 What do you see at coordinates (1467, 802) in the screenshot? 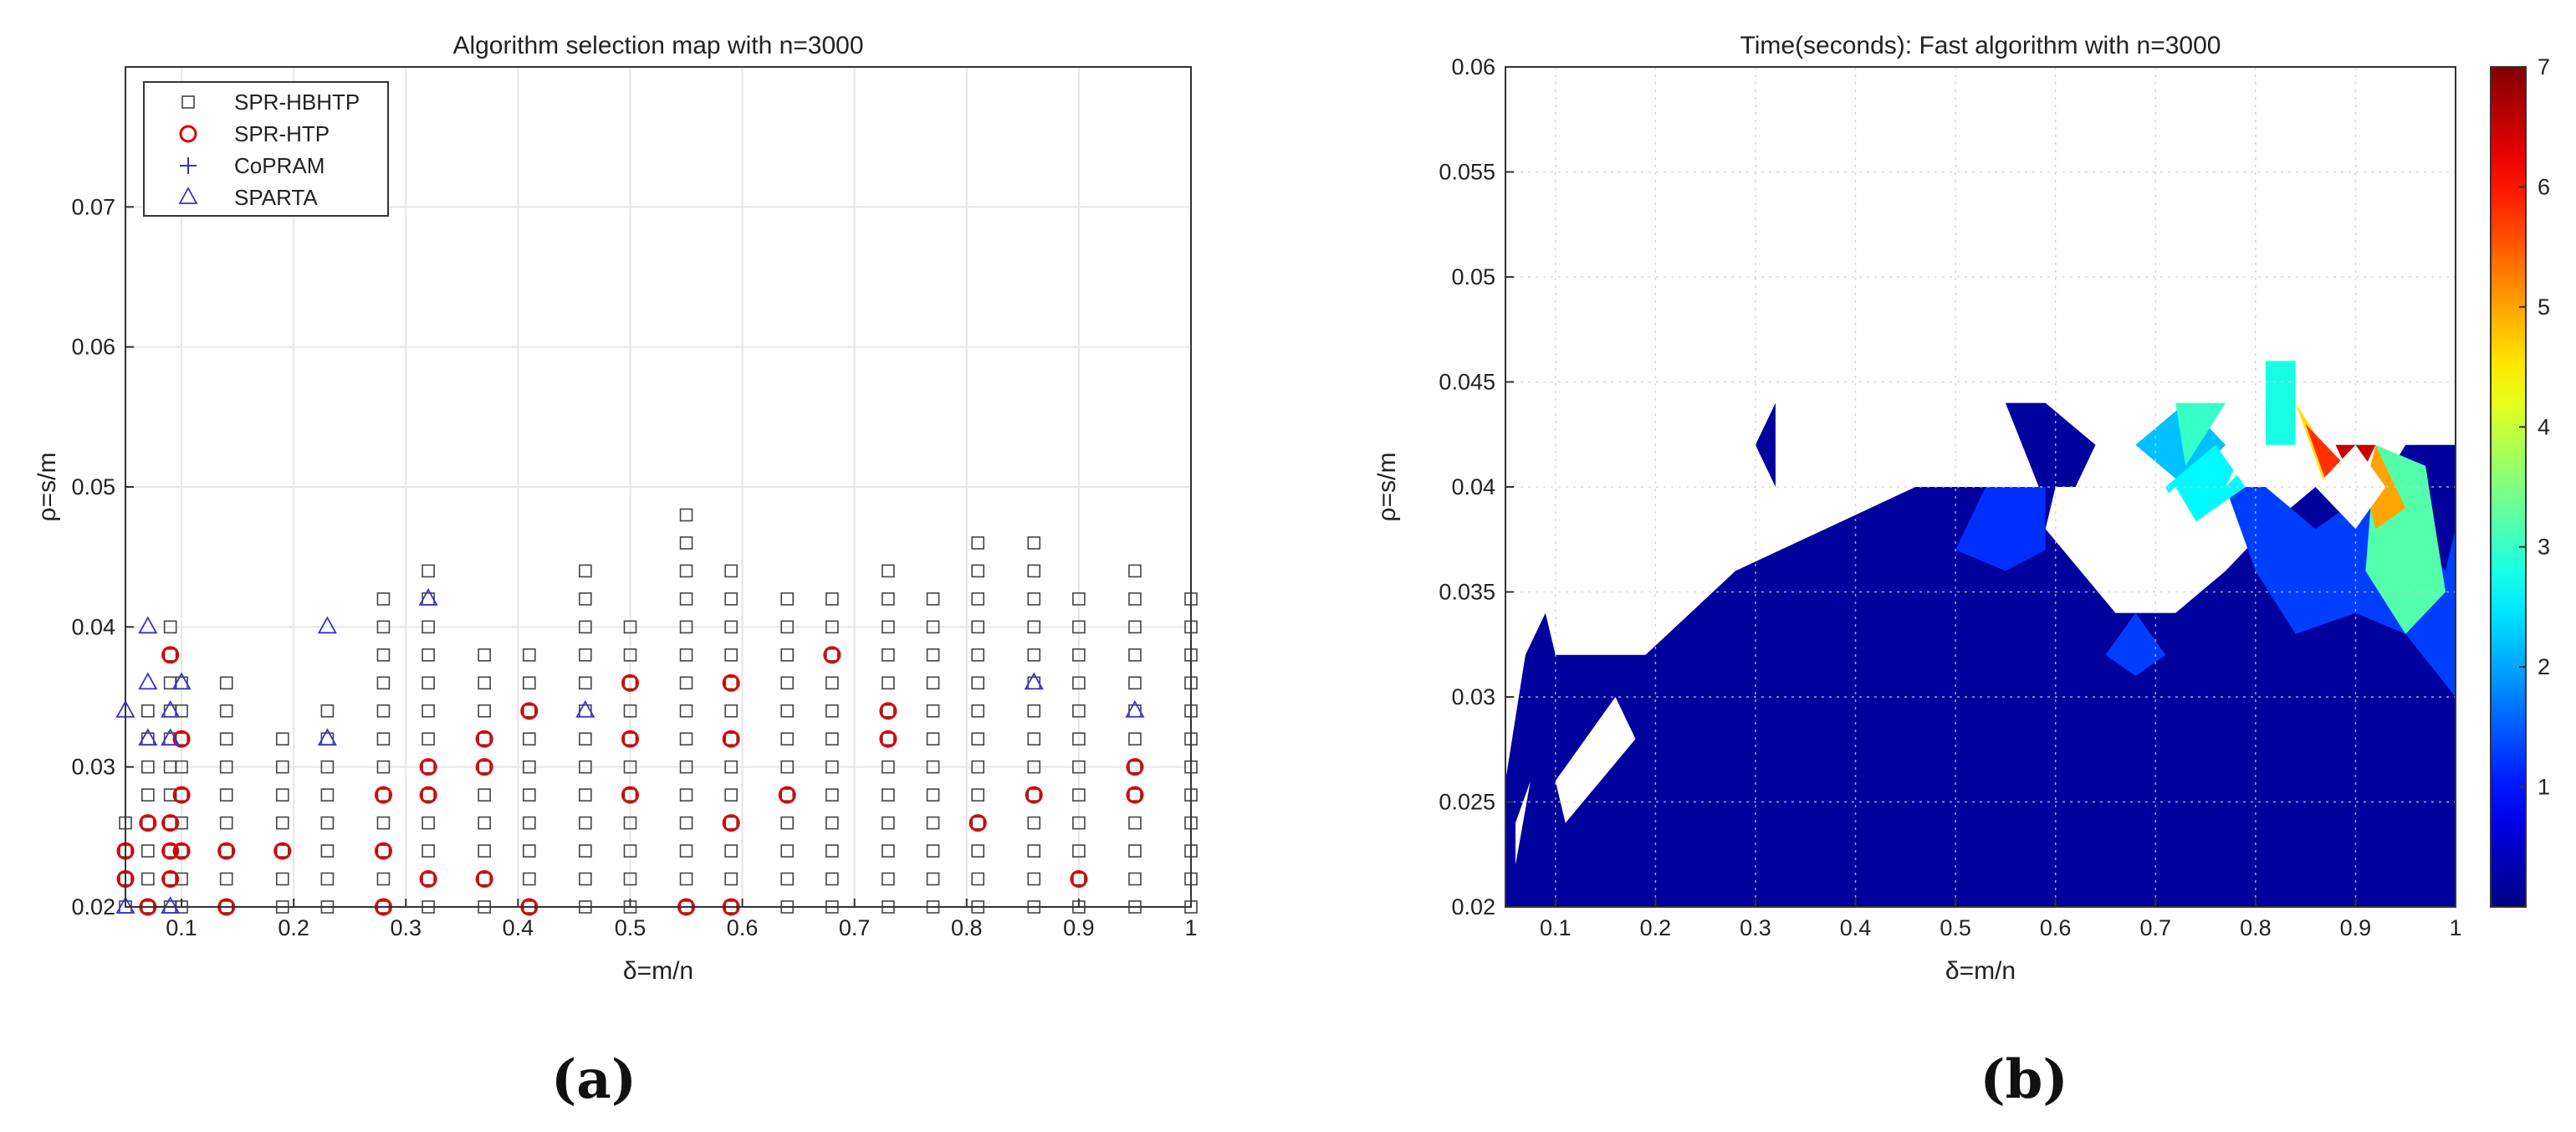
I see `y-tick-label: 0.025` at bounding box center [1467, 802].